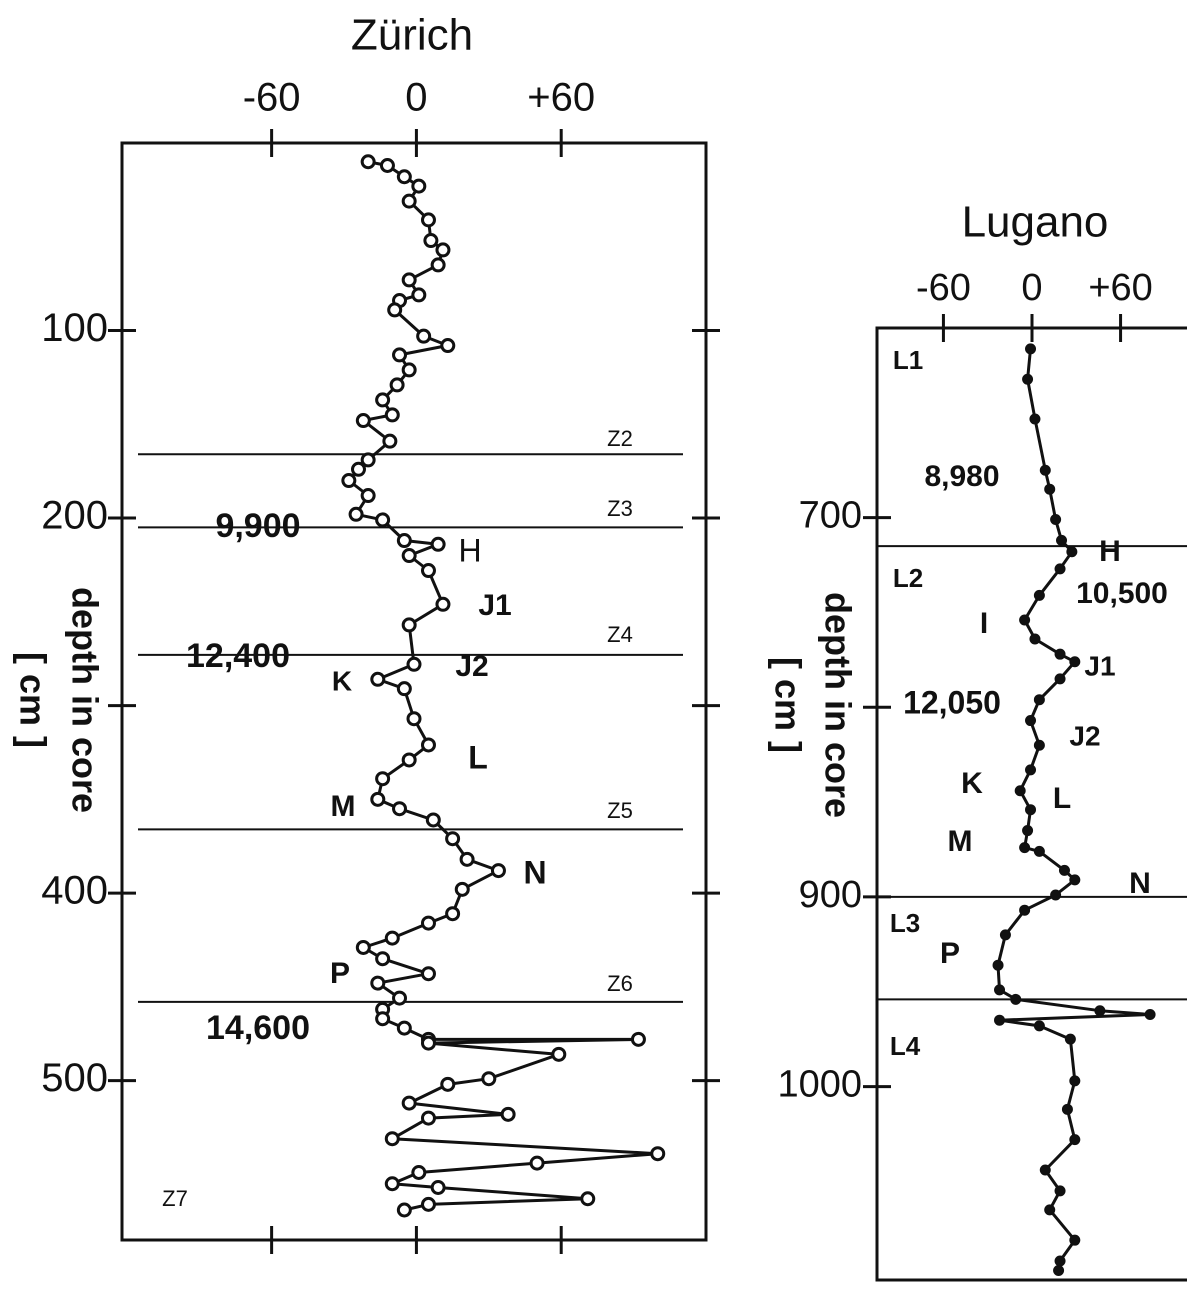 This screenshot has height=1290, width=1187. What do you see at coordinates (74, 328) in the screenshot?
I see `y-tick-label: 100` at bounding box center [74, 328].